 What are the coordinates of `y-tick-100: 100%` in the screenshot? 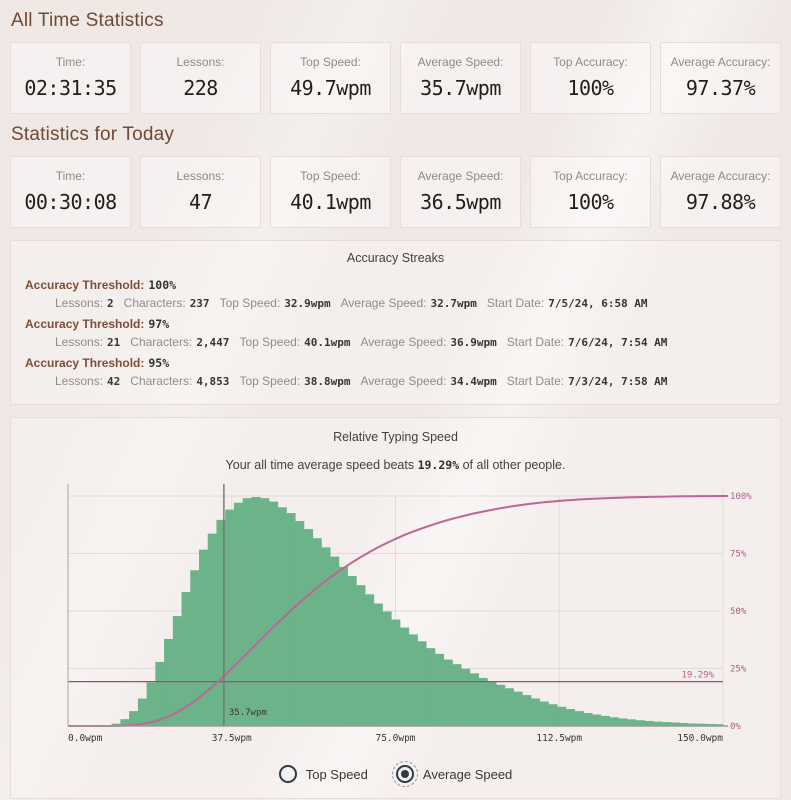 It's located at (741, 497).